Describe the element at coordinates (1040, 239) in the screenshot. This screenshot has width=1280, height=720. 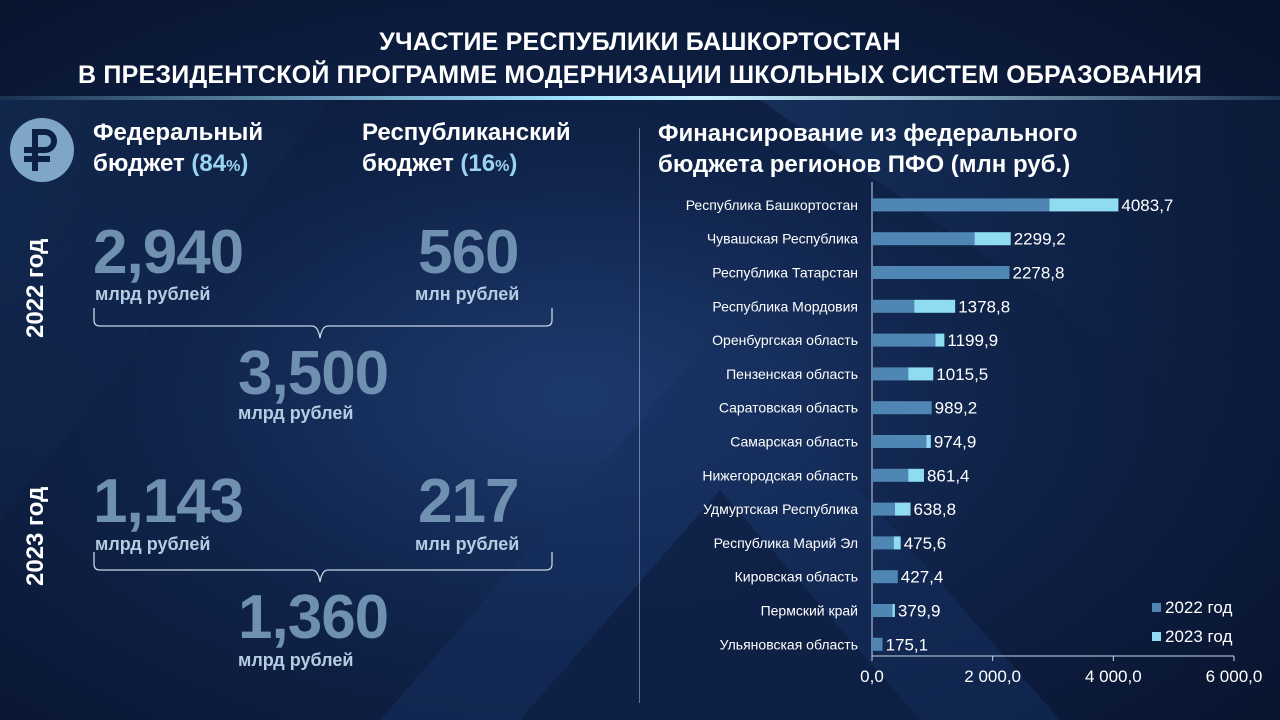
I see `data-label: 2299,2` at that location.